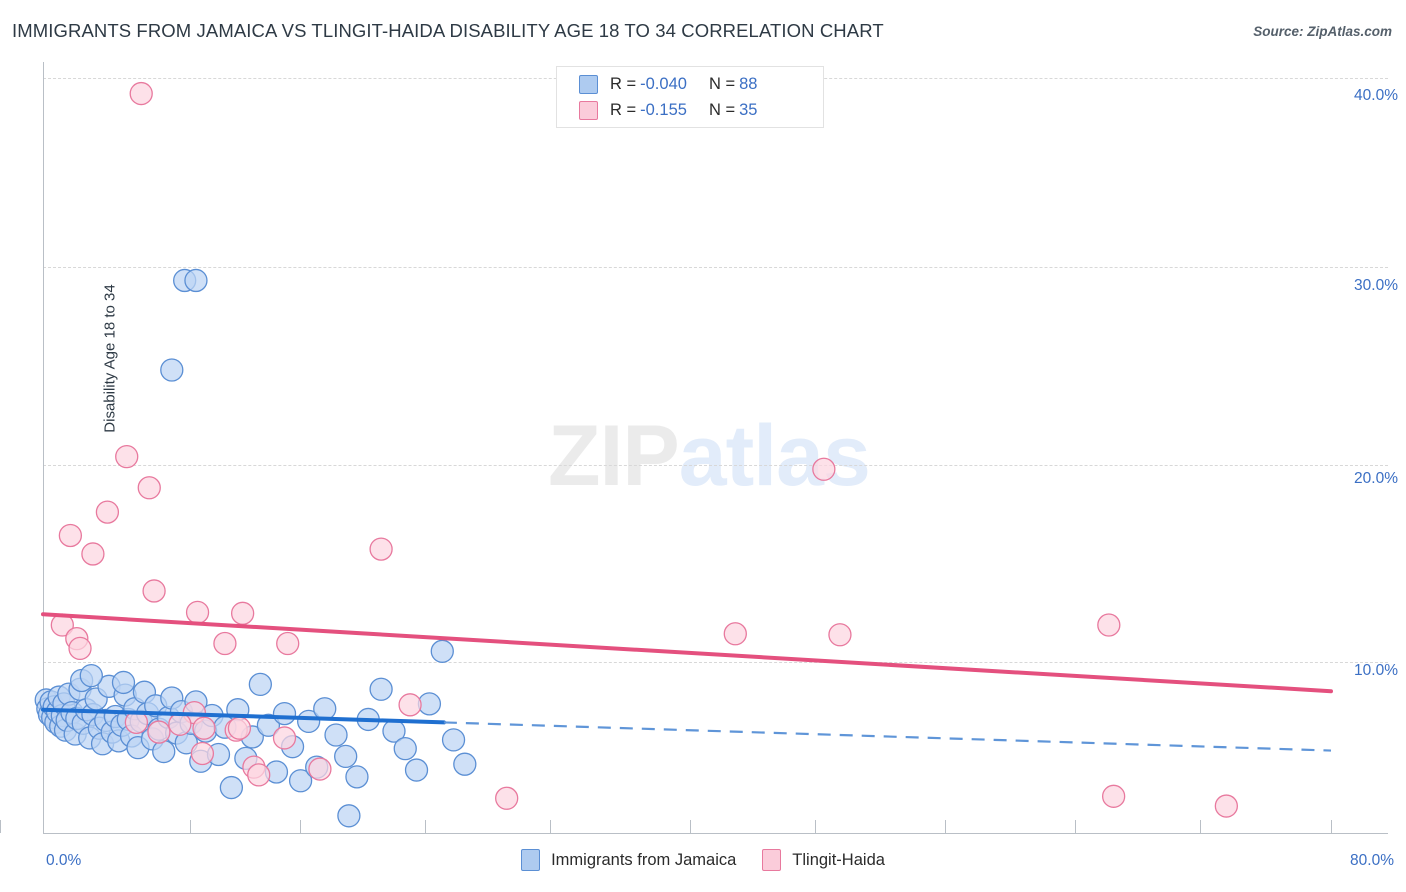 This screenshot has width=1406, height=892. What do you see at coordinates (722, 109) in the screenshot?
I see `stats-n-key-pink: N =` at bounding box center [722, 109].